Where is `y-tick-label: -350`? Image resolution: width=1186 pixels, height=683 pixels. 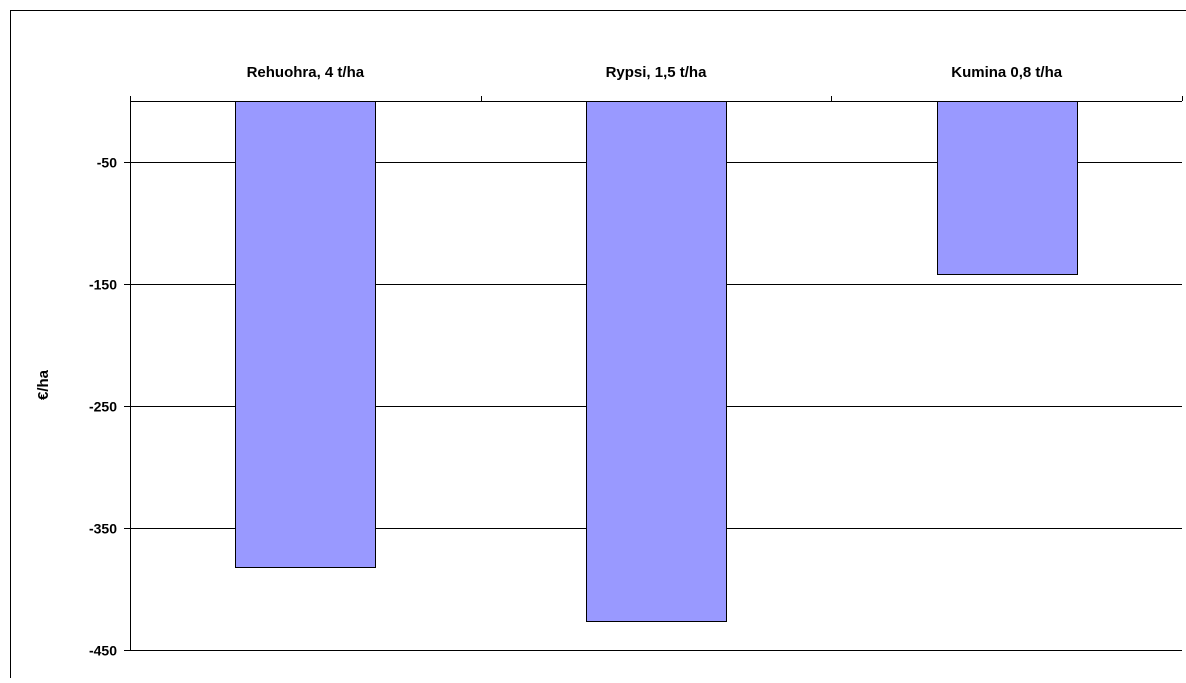
y-tick-label: -350 is located at coordinates (103, 529).